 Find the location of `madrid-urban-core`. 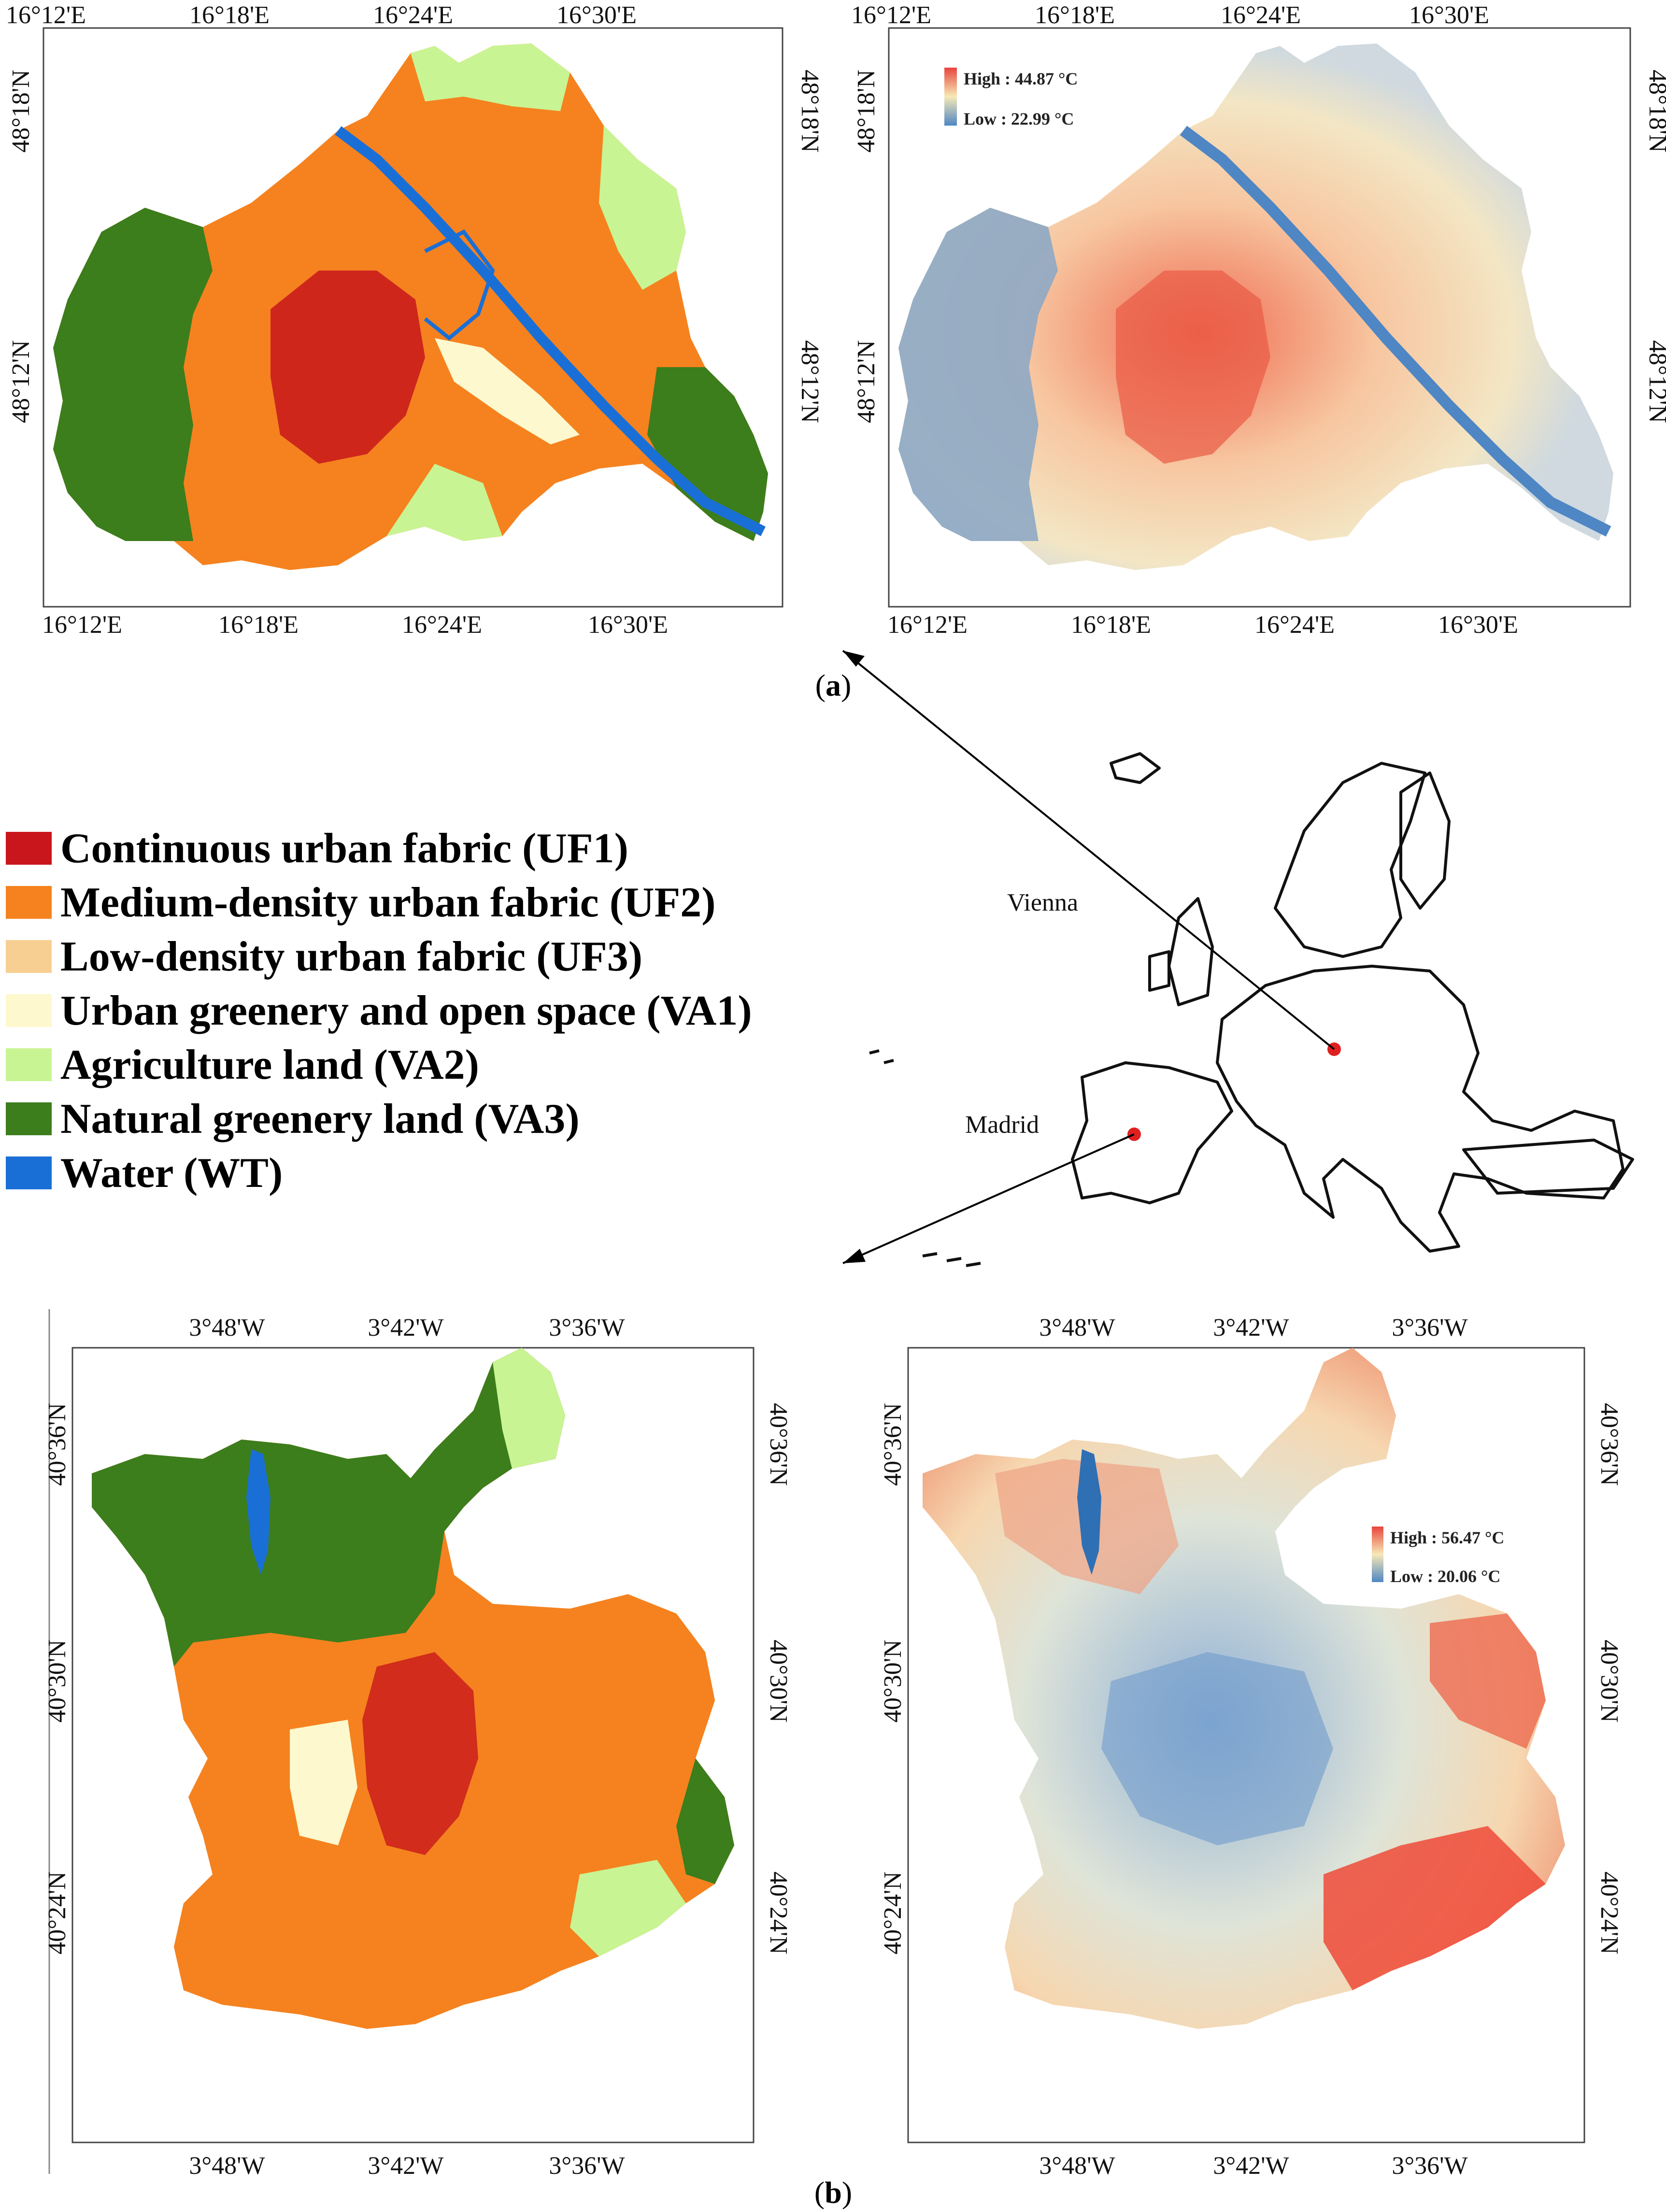

madrid-urban-core is located at coordinates (420, 1753).